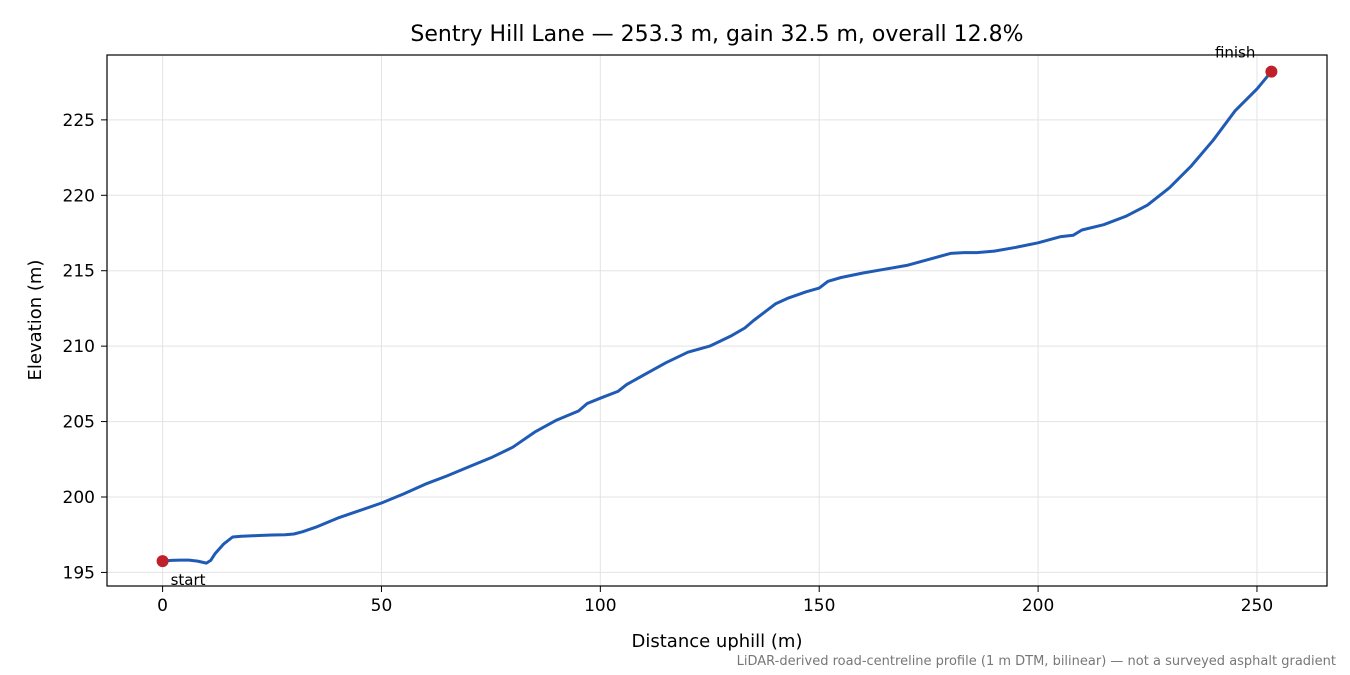  What do you see at coordinates (819, 606) in the screenshot?
I see `x-tick-label: 150` at bounding box center [819, 606].